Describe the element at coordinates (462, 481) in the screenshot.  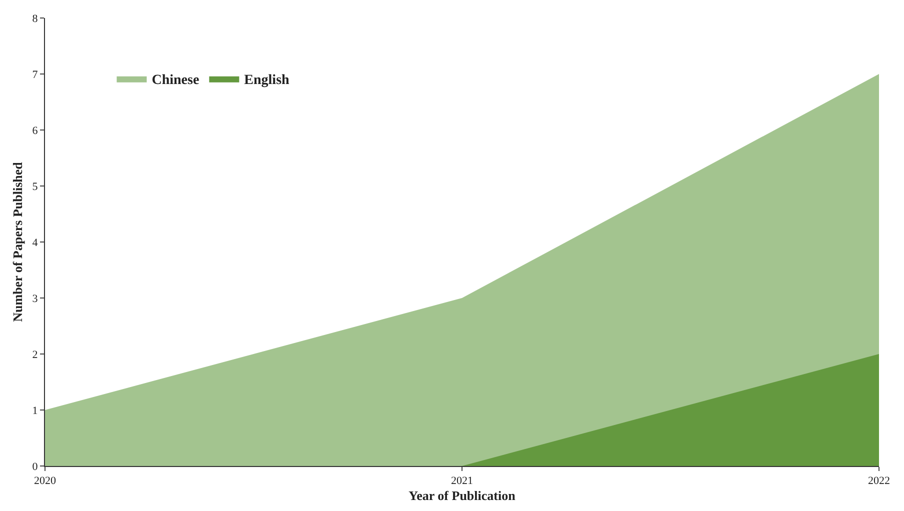
I see `x-tick-label: 2021` at that location.